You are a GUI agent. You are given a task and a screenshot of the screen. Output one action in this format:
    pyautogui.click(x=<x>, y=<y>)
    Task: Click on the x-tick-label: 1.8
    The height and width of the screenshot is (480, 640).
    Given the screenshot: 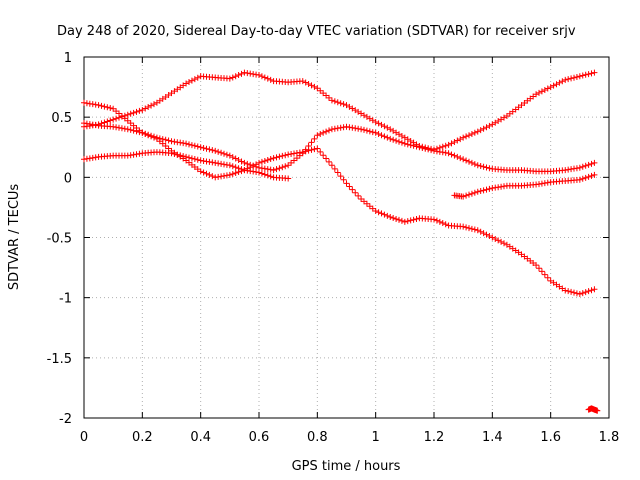 What is the action you would take?
    pyautogui.click(x=609, y=437)
    